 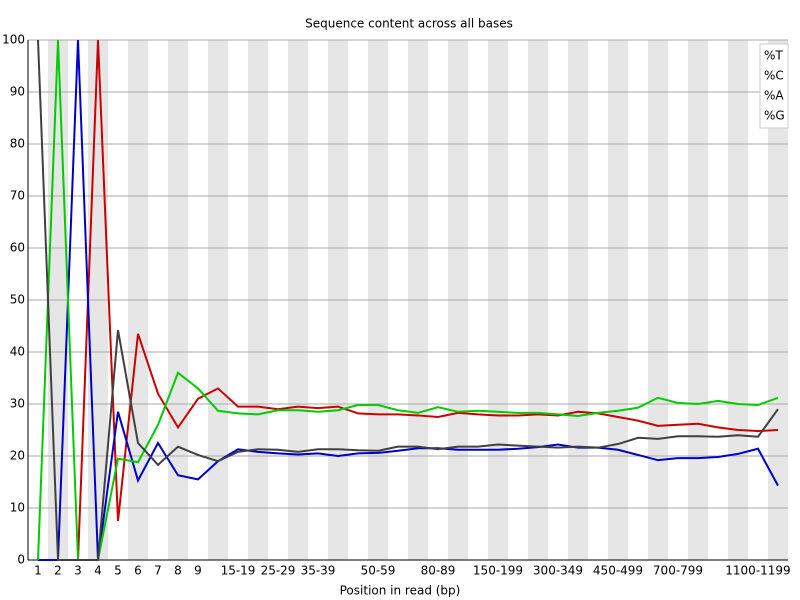 I want to click on x-tick-label: 150-199, so click(x=498, y=571).